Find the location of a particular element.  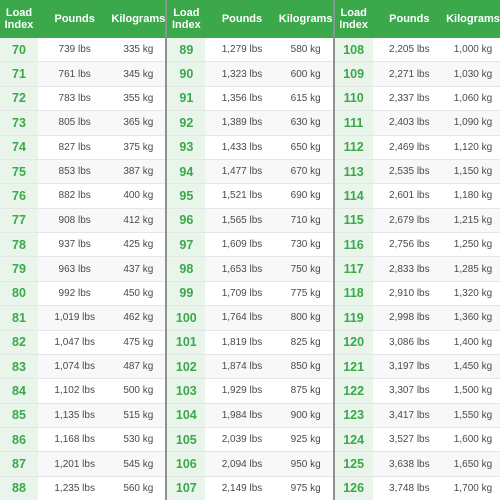

table-row: 98 1,653 lbs 750 kg is located at coordinates (250, 268).